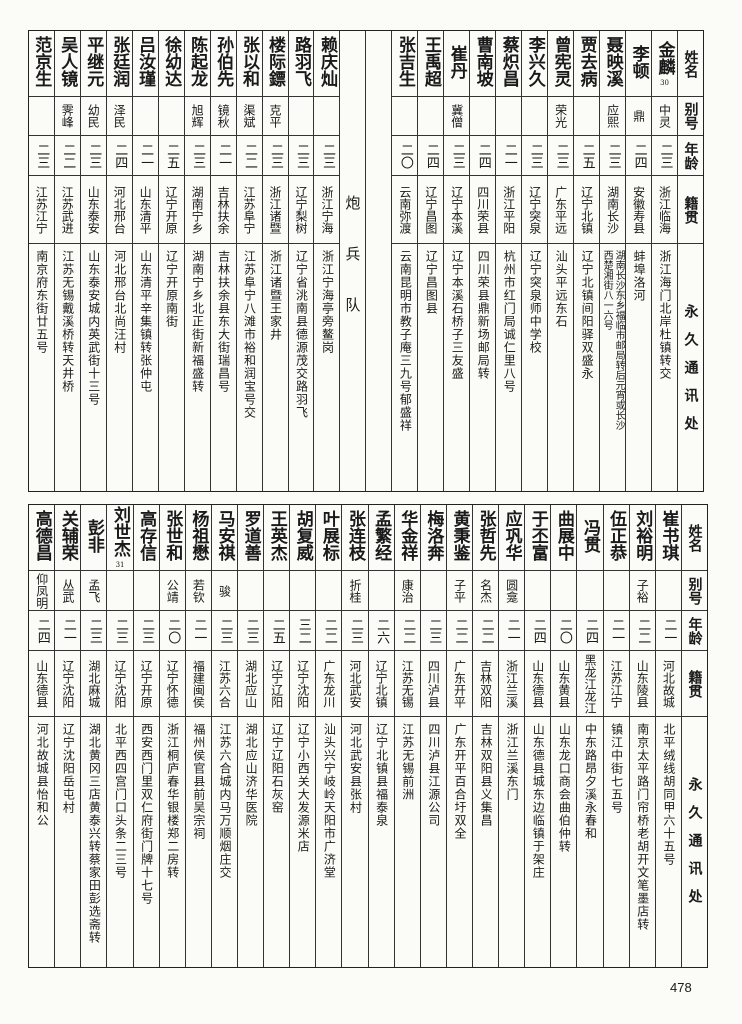  What do you see at coordinates (94, 830) in the screenshot?
I see `address-wrap: 湖北黄冈三店黄泰兴转蔡家田彭选斋转` at bounding box center [94, 830].